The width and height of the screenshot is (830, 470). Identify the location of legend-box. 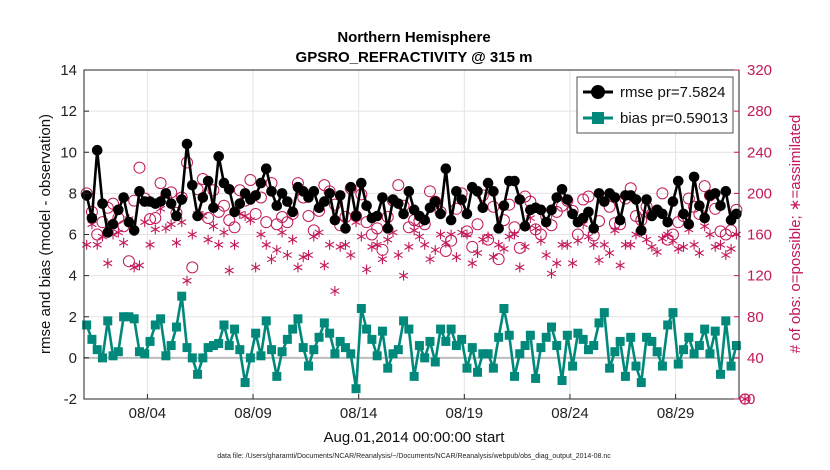
(655, 105).